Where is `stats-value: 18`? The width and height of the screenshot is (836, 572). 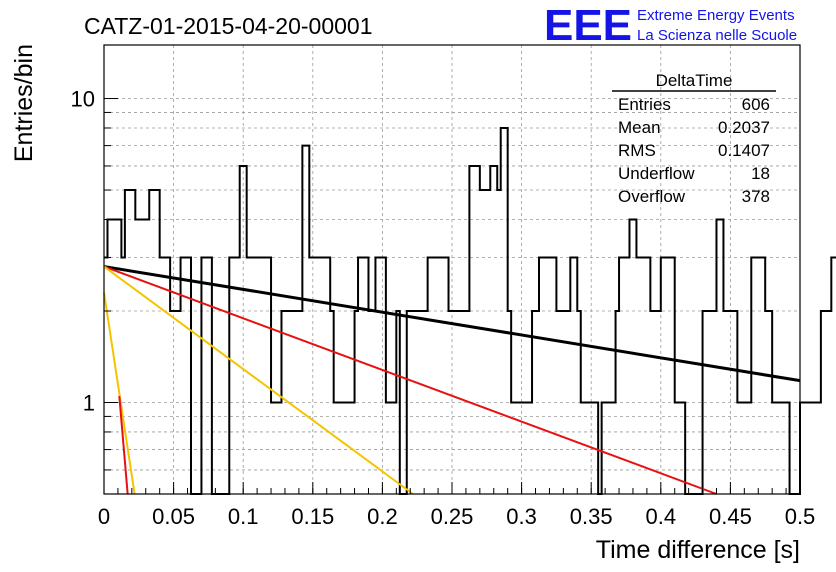
stats-value: 18 is located at coordinates (760, 173).